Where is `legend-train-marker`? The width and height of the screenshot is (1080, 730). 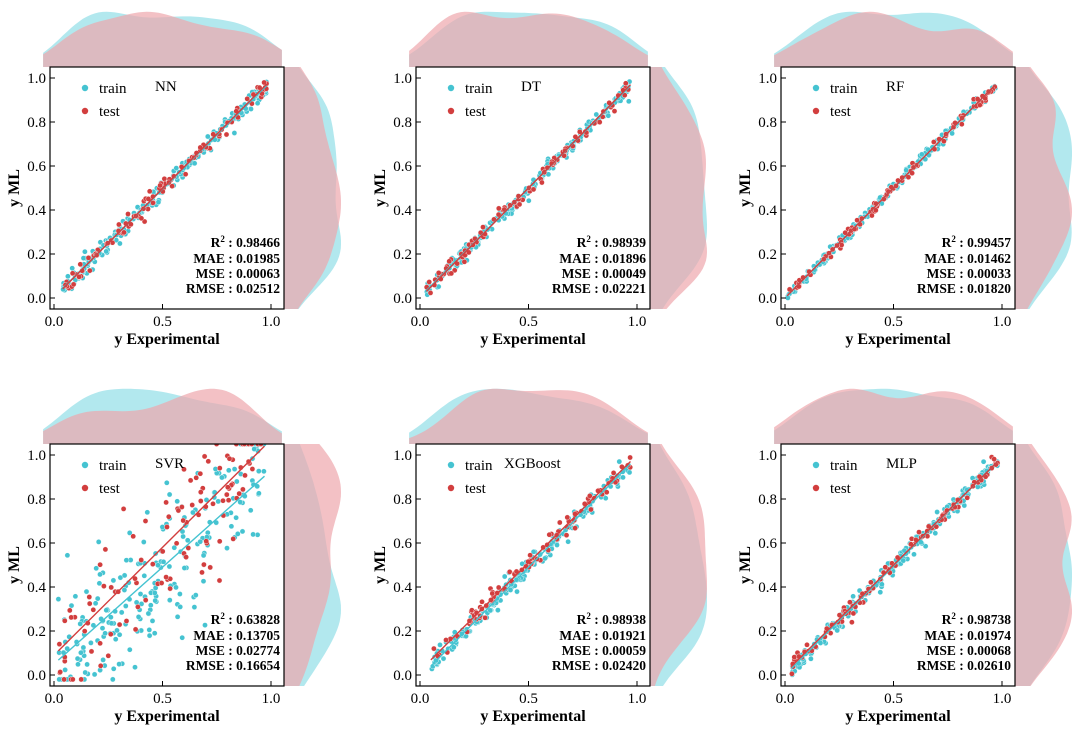 legend-train-marker is located at coordinates (816, 465).